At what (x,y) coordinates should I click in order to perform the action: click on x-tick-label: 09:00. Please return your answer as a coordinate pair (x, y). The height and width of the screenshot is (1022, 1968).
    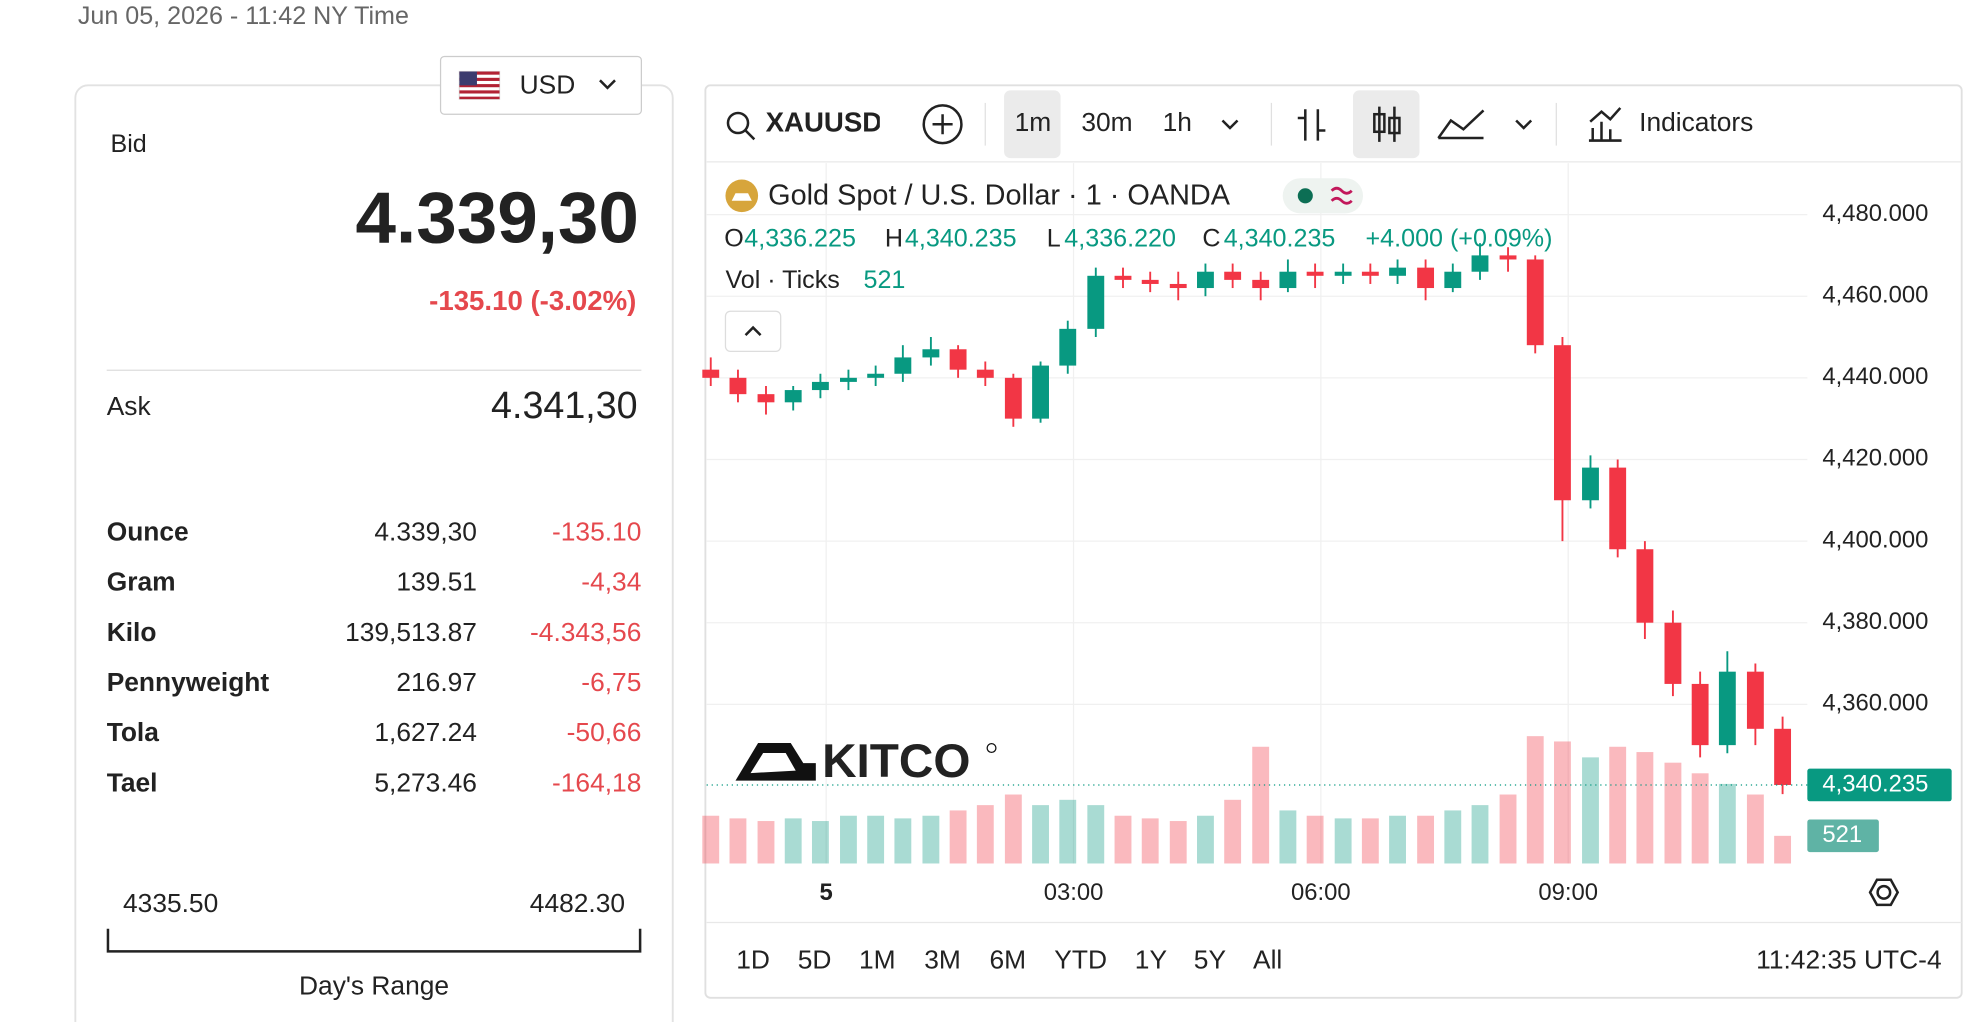
    Looking at the image, I should click on (1568, 892).